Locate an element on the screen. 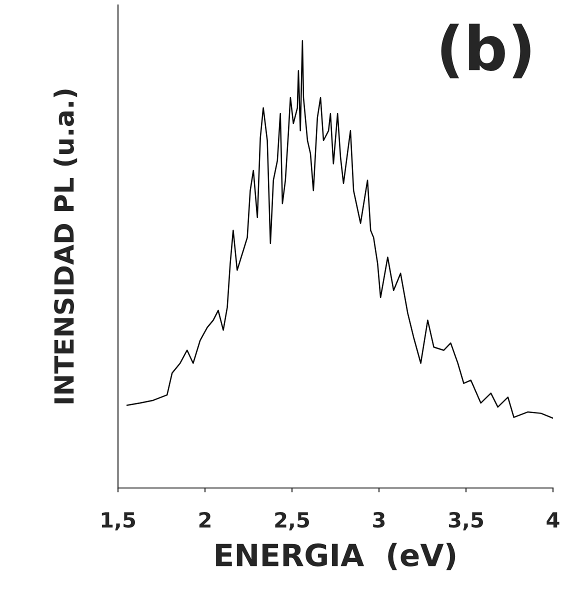  annotation: (b) is located at coordinates (485, 51).